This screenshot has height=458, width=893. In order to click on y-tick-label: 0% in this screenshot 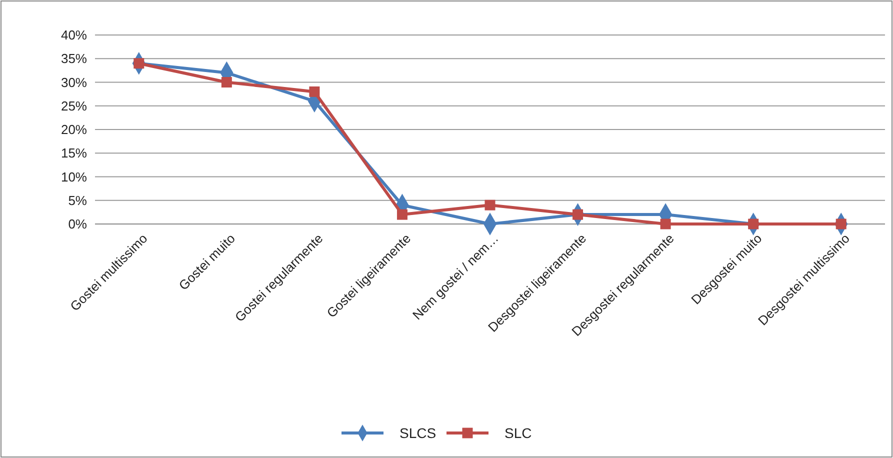, I will do `click(78, 224)`.